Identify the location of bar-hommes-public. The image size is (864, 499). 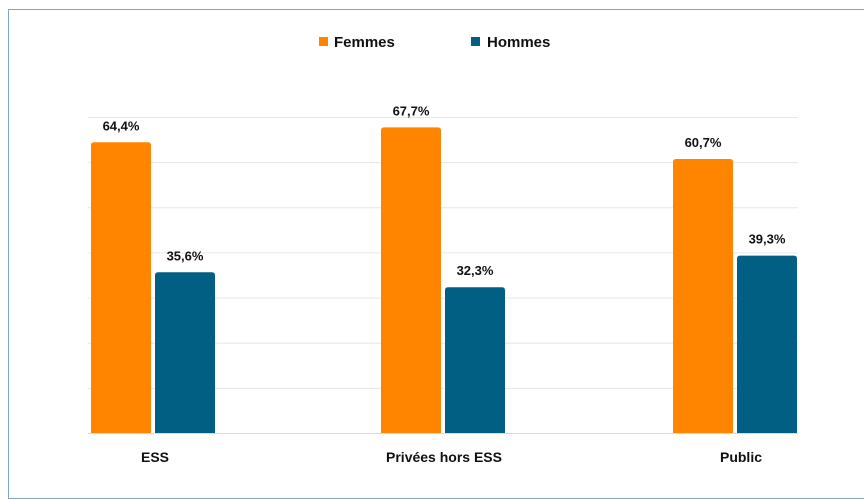
(767, 344).